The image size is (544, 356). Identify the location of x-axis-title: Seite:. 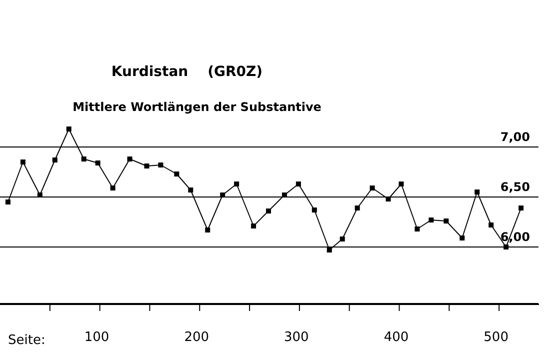
(27, 340).